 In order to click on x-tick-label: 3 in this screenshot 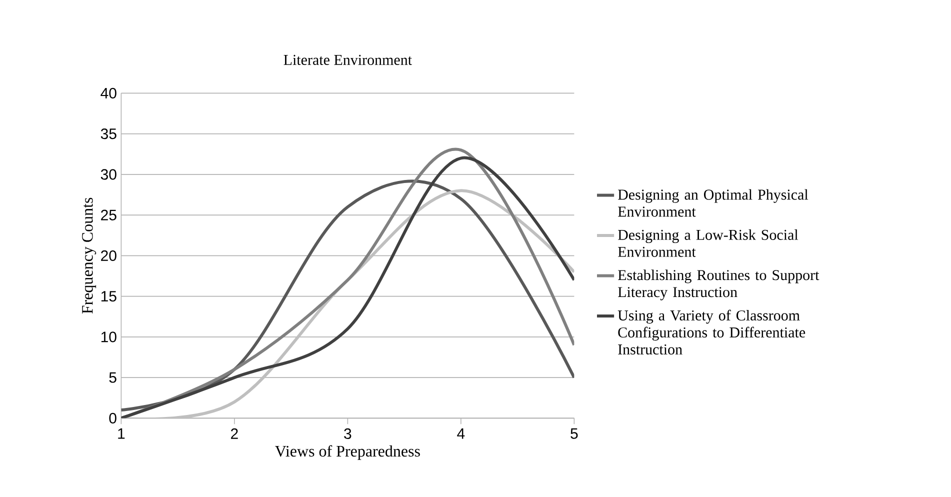, I will do `click(348, 433)`.